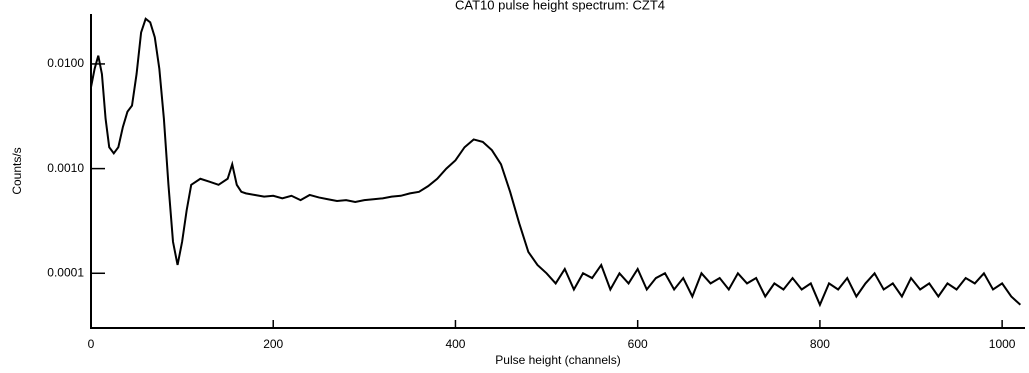  I want to click on y-tick-label: 0.0100, so click(65, 63).